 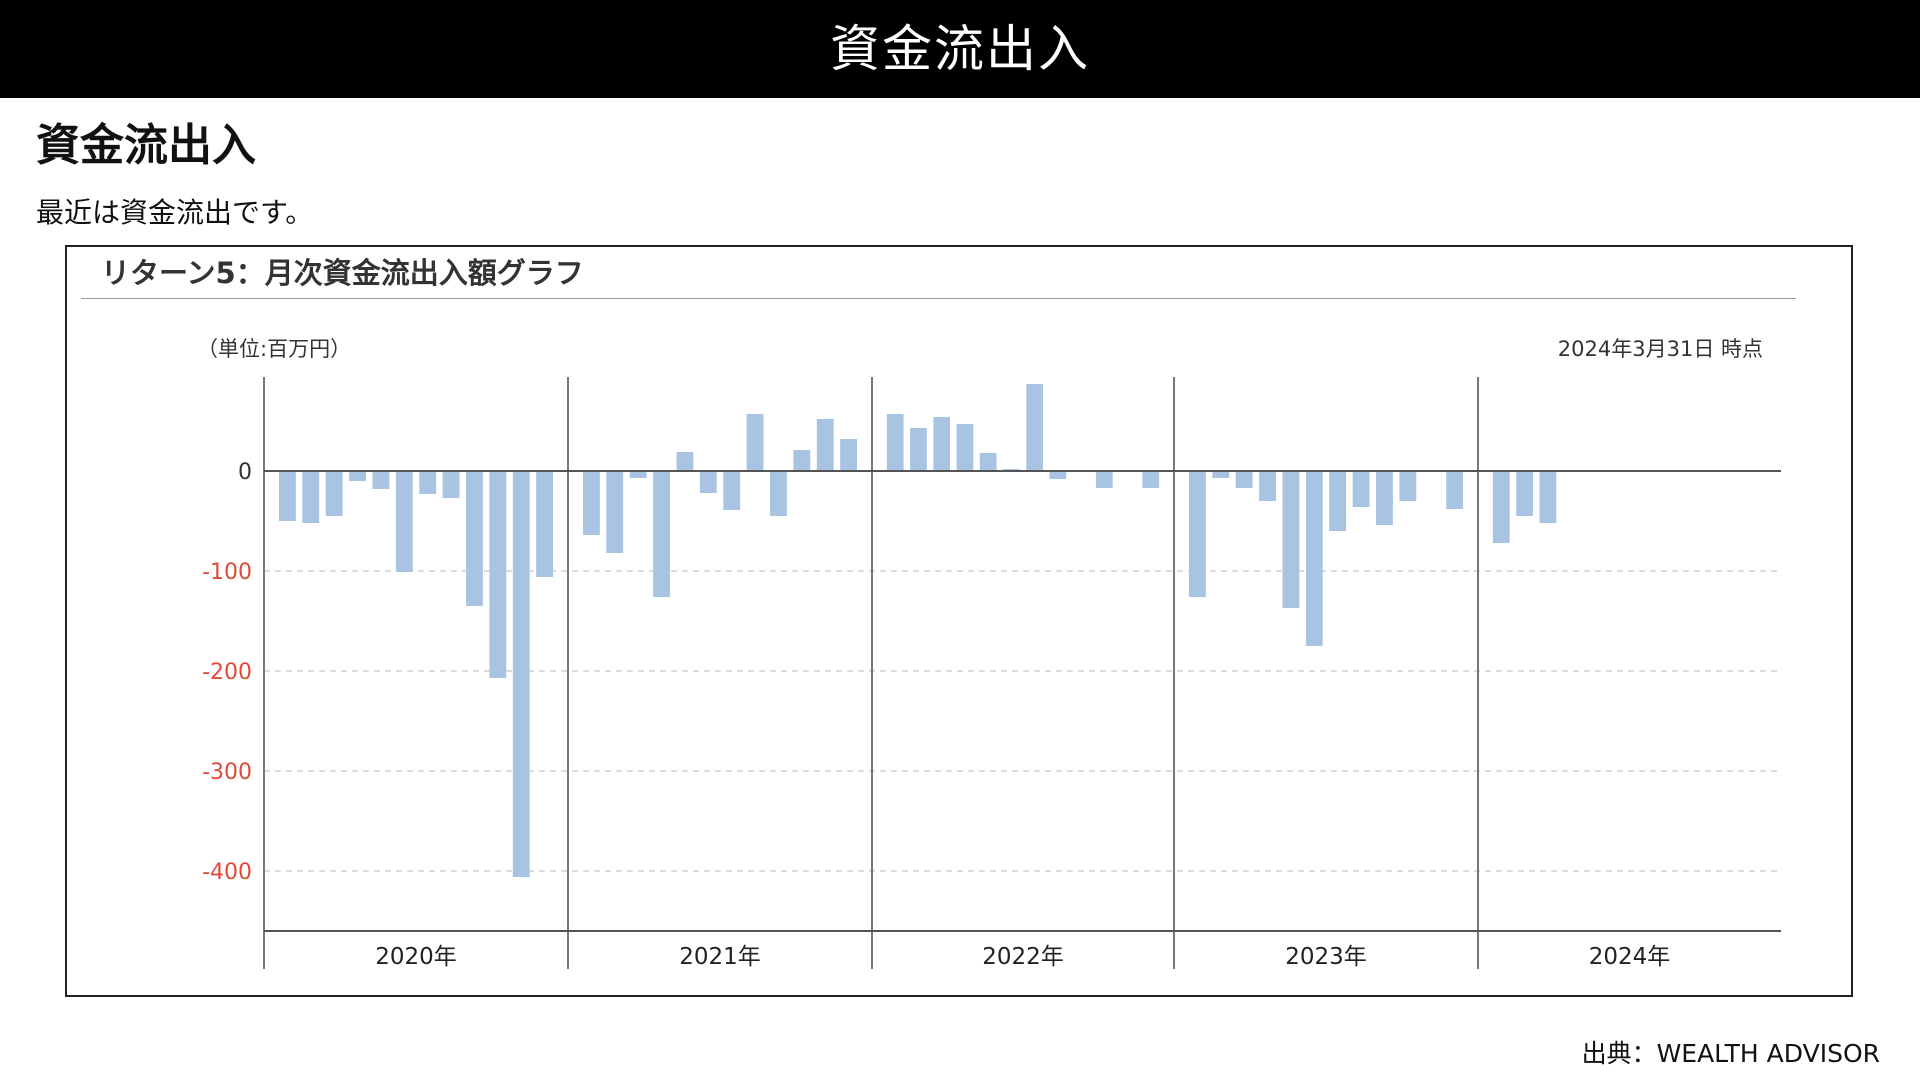 What do you see at coordinates (938, 298) in the screenshot?
I see `chart-title-divider` at bounding box center [938, 298].